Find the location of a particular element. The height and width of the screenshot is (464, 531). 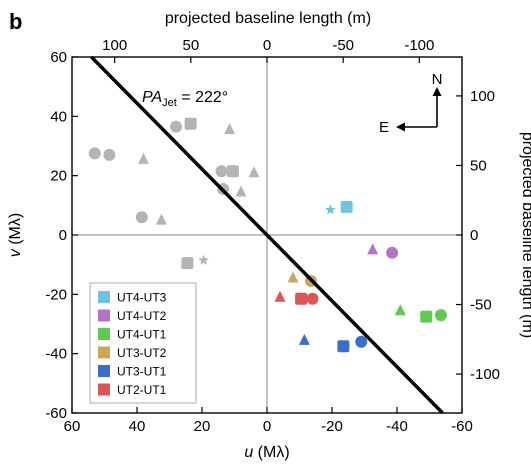

top-tick-label: 100 is located at coordinates (114, 45).